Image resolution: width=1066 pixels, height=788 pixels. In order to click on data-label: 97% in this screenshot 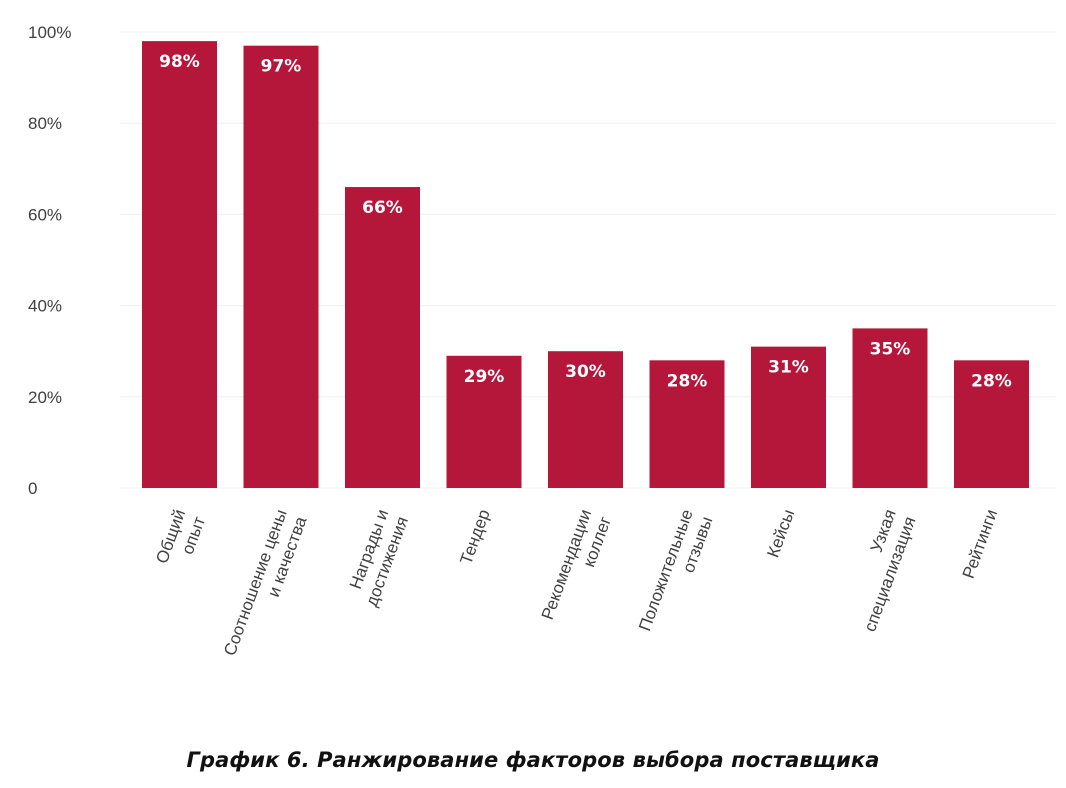, I will do `click(281, 67)`.